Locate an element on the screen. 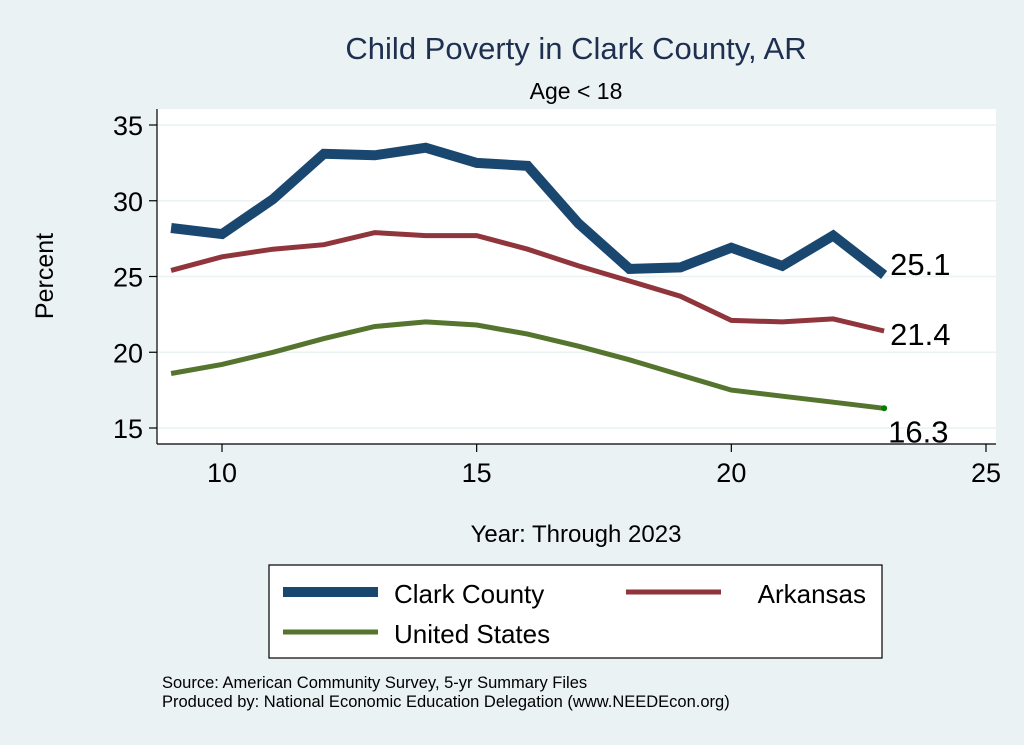 Image resolution: width=1024 pixels, height=745 pixels. chart-subtitle: Age < 18 is located at coordinates (576, 91).